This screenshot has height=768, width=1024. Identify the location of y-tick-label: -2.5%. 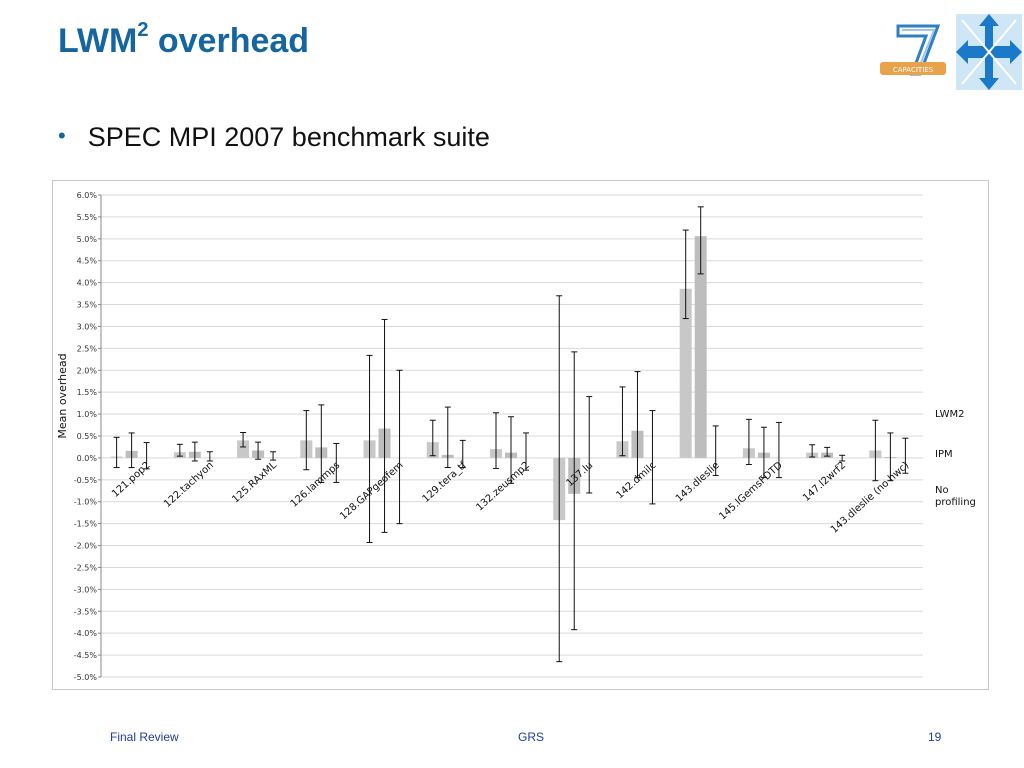
(86, 567).